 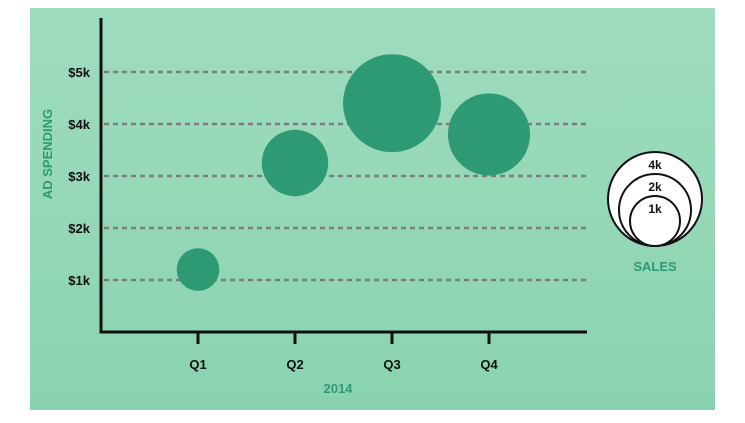 What do you see at coordinates (655, 187) in the screenshot?
I see `legend-label-2k: 2k` at bounding box center [655, 187].